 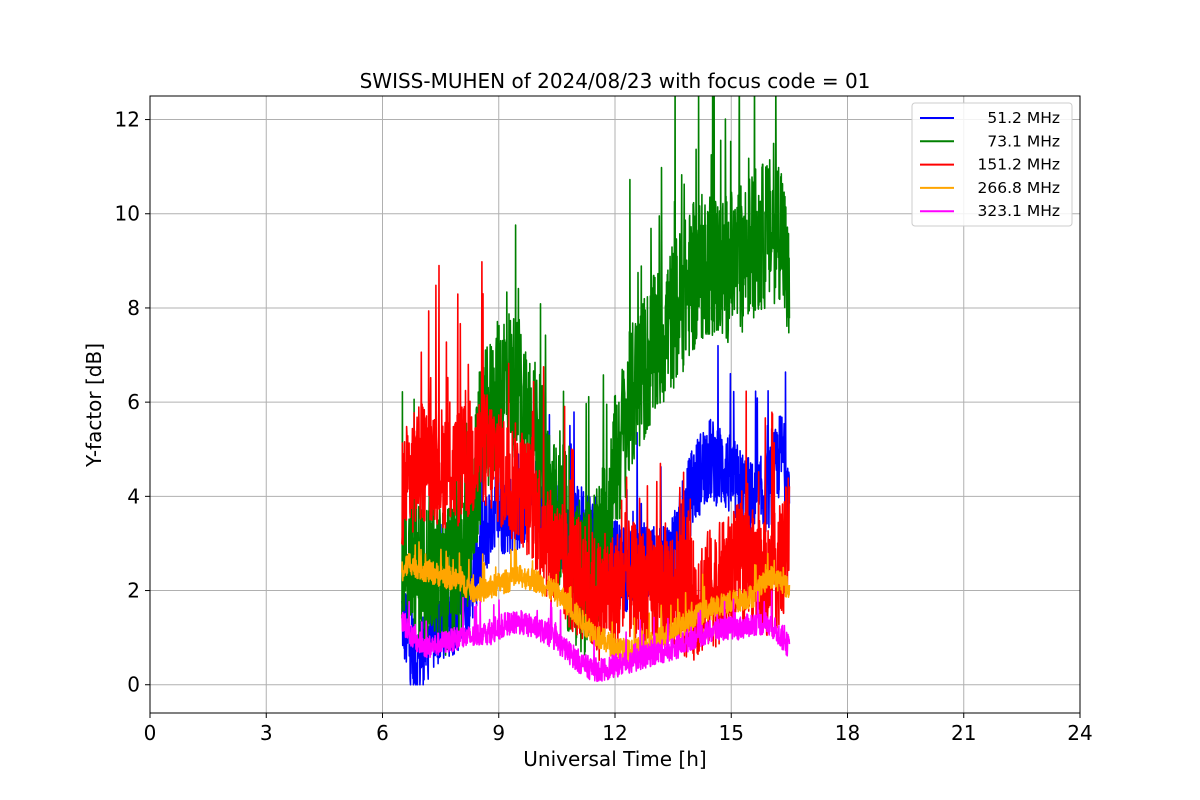 What do you see at coordinates (847, 733) in the screenshot?
I see `x-tick-label: 18` at bounding box center [847, 733].